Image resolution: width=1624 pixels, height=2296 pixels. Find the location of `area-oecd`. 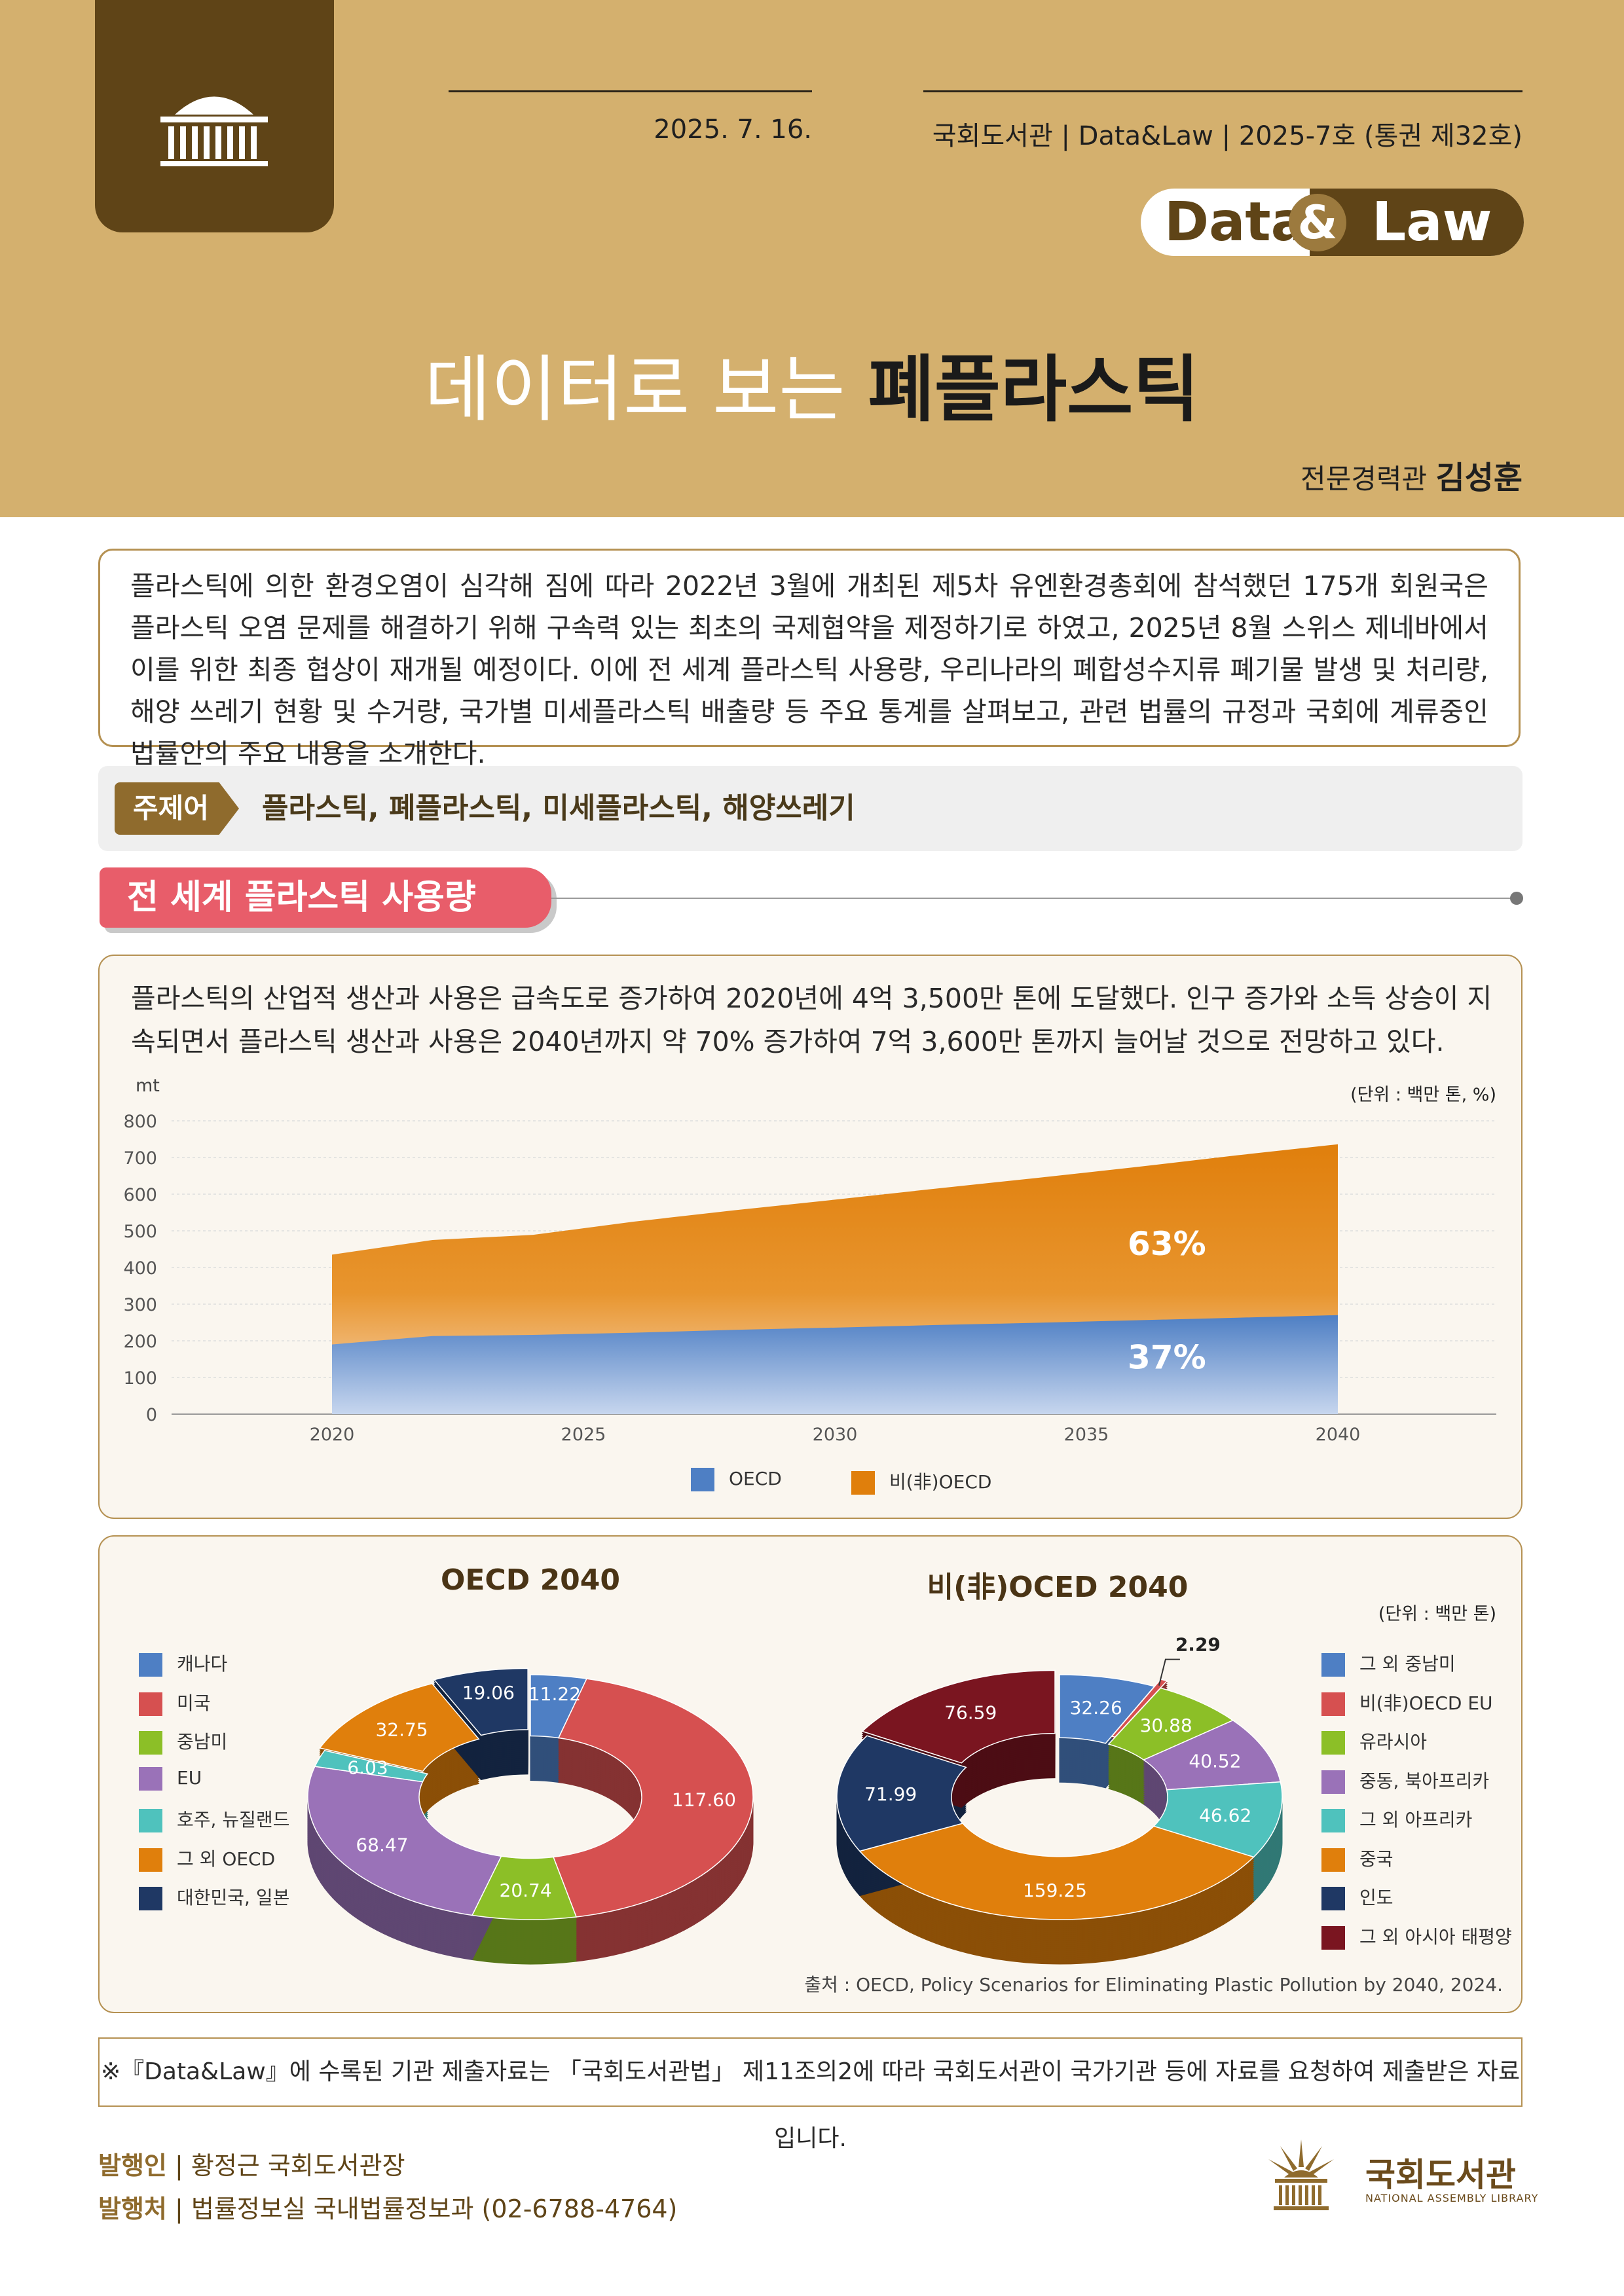

area-oecd is located at coordinates (835, 1364).